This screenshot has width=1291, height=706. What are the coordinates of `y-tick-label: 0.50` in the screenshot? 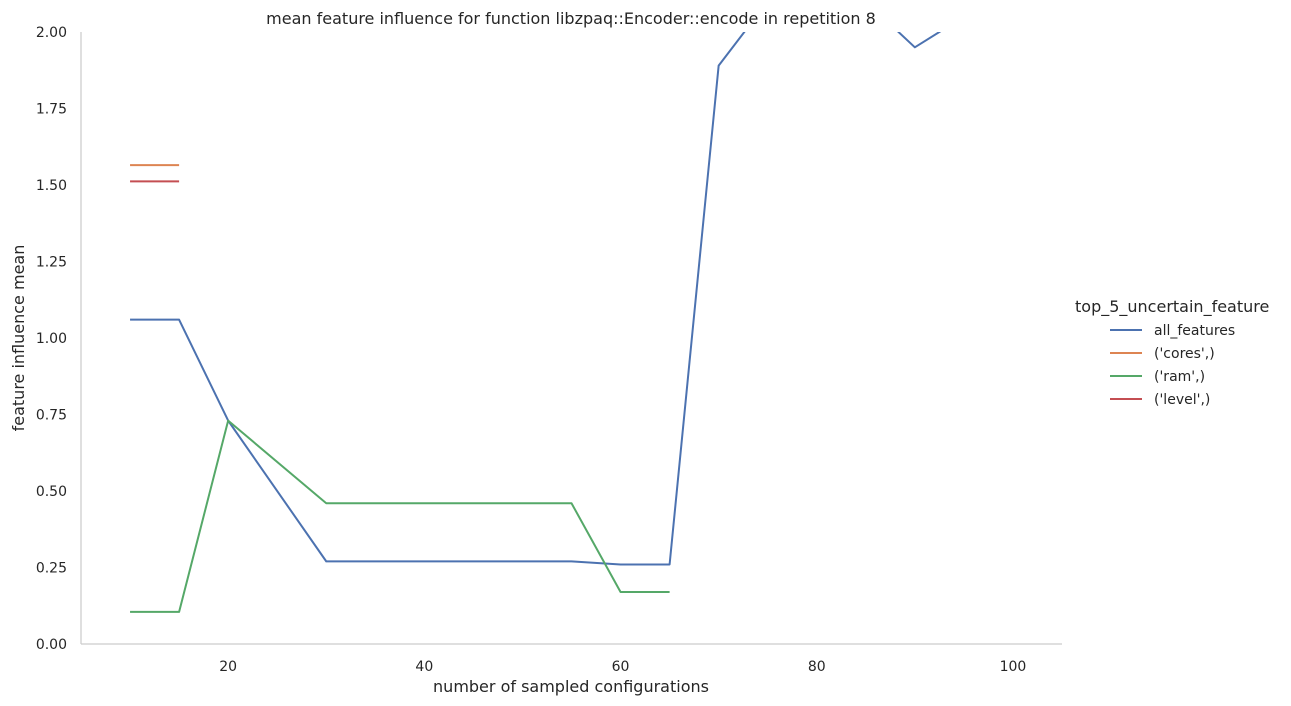 It's located at (51, 492).